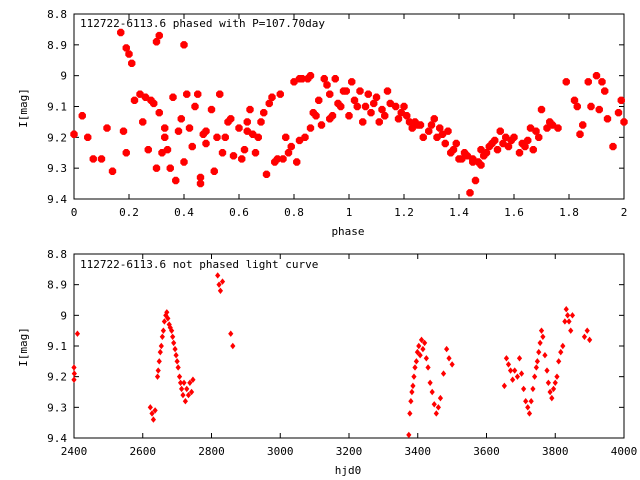 Image resolution: width=640 pixels, height=480 pixels. Describe the element at coordinates (624, 451) in the screenshot. I see `x-tick-label: 4000` at that location.